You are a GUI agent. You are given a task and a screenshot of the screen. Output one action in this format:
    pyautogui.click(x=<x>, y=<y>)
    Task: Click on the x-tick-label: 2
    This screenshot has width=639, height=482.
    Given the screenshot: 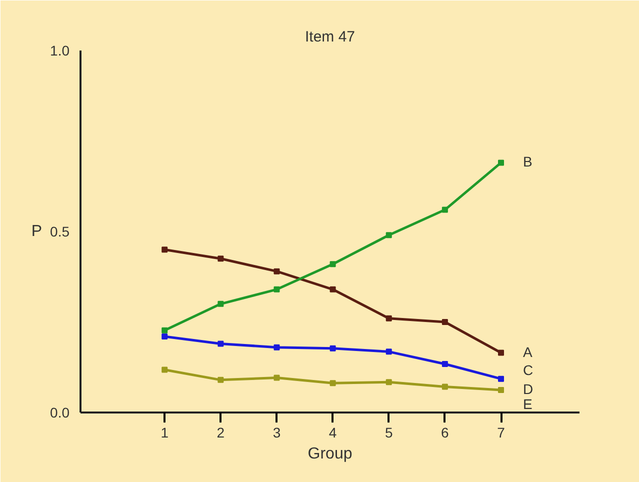 What is the action you would take?
    pyautogui.click(x=220, y=432)
    